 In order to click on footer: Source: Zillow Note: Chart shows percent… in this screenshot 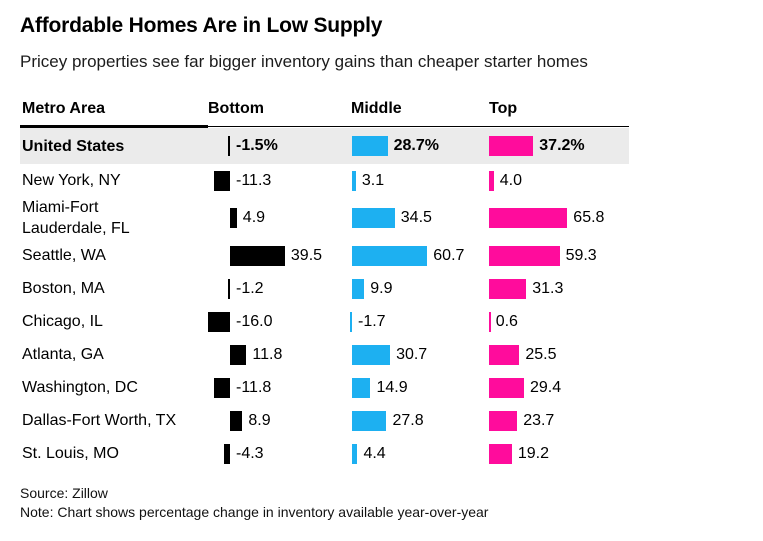, I will do `click(381, 503)`.